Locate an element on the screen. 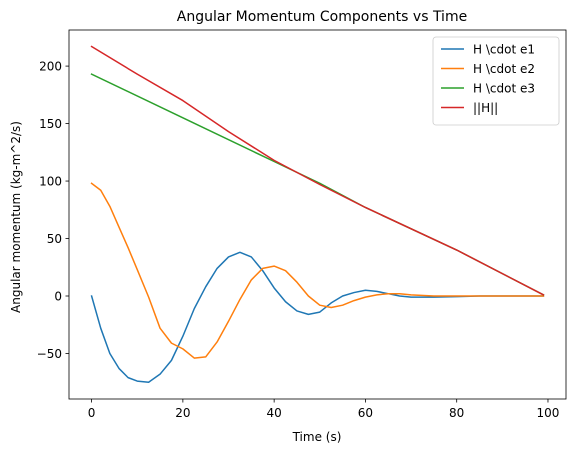 The height and width of the screenshot is (453, 574). y-tick-label: −50 is located at coordinates (49, 354).